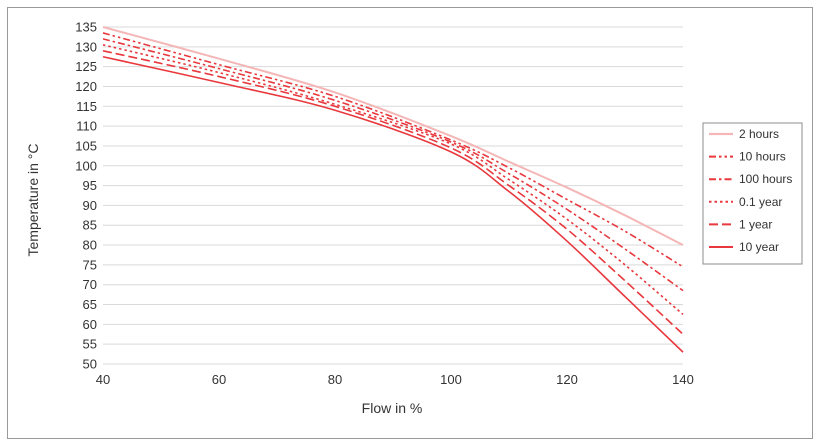 The image size is (820, 447). What do you see at coordinates (90, 344) in the screenshot?
I see `y-tick-label: 55` at bounding box center [90, 344].